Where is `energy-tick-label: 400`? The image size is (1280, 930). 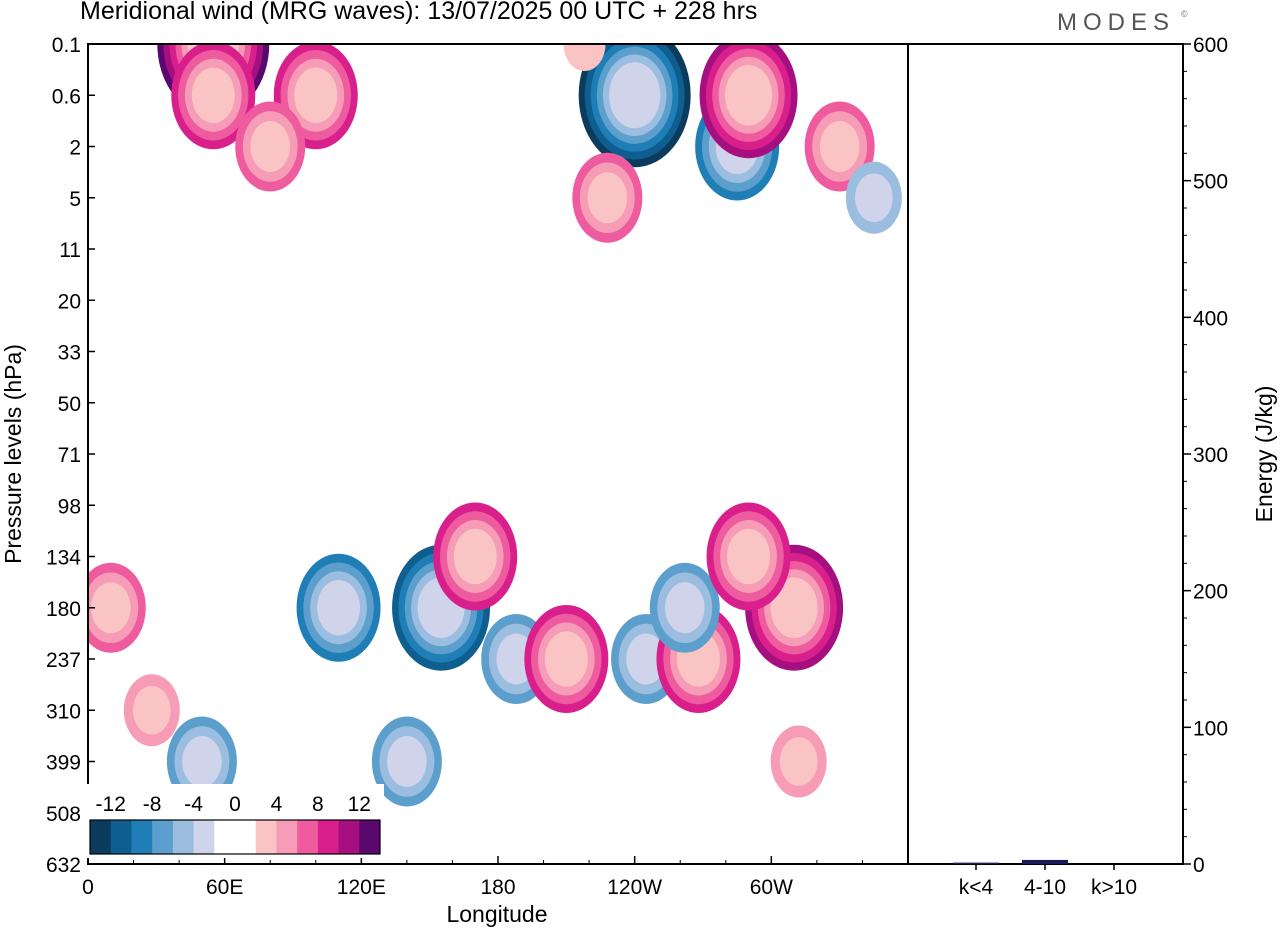
energy-tick-label: 400 is located at coordinates (1210, 318).